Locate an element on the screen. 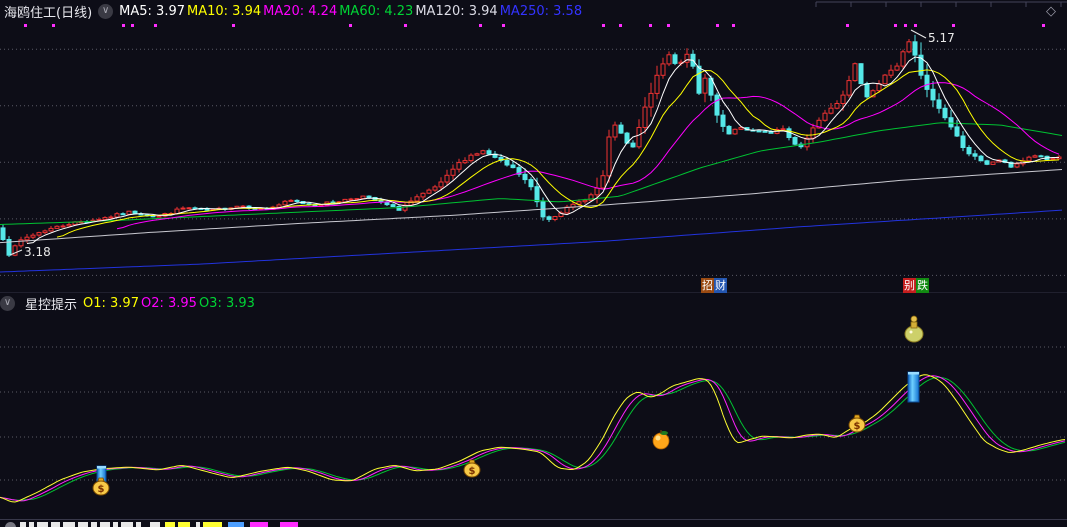  bottom-cutoff-strip is located at coordinates (533, 523).